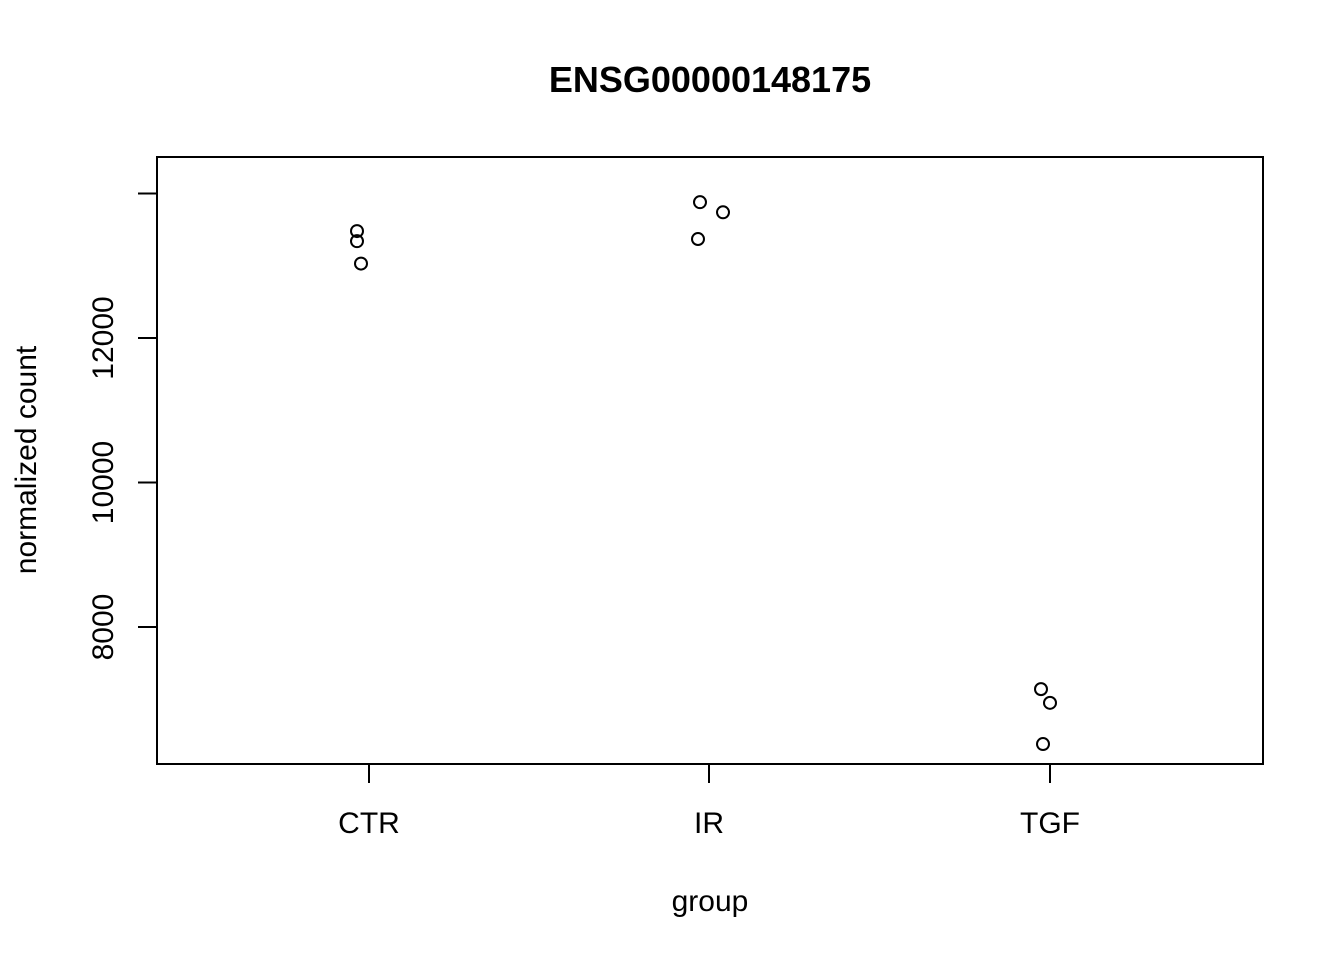  I want to click on chart-title: ENSG00000148175, so click(710, 79).